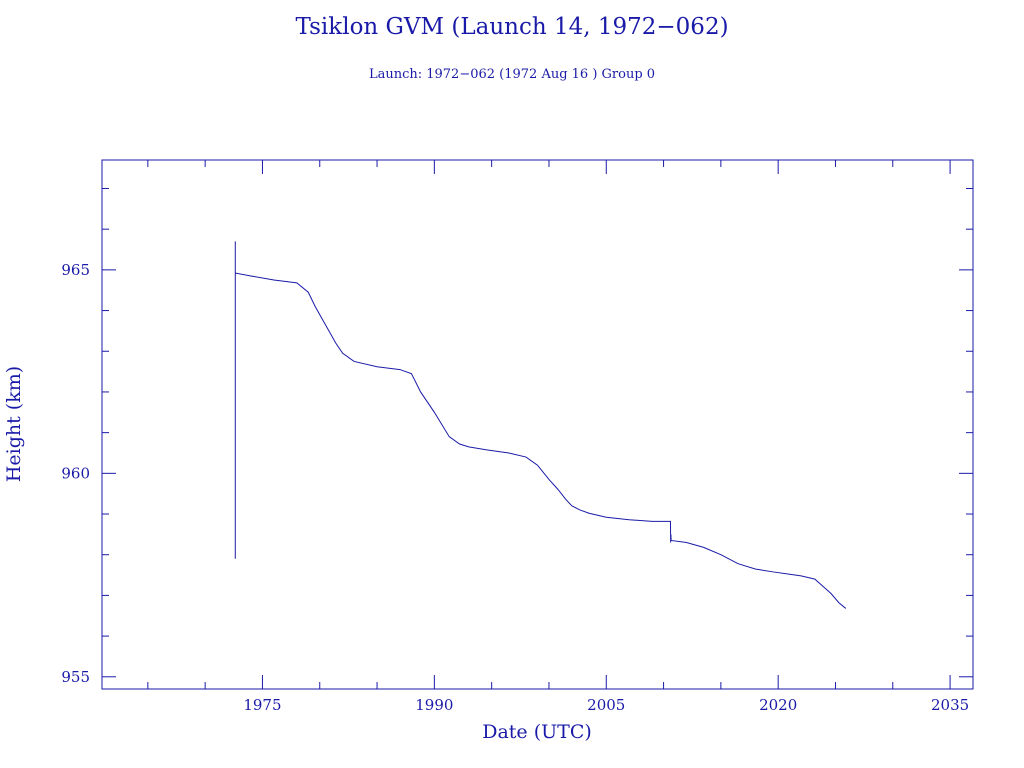  I want to click on y-tick-label: 955, so click(75, 677).